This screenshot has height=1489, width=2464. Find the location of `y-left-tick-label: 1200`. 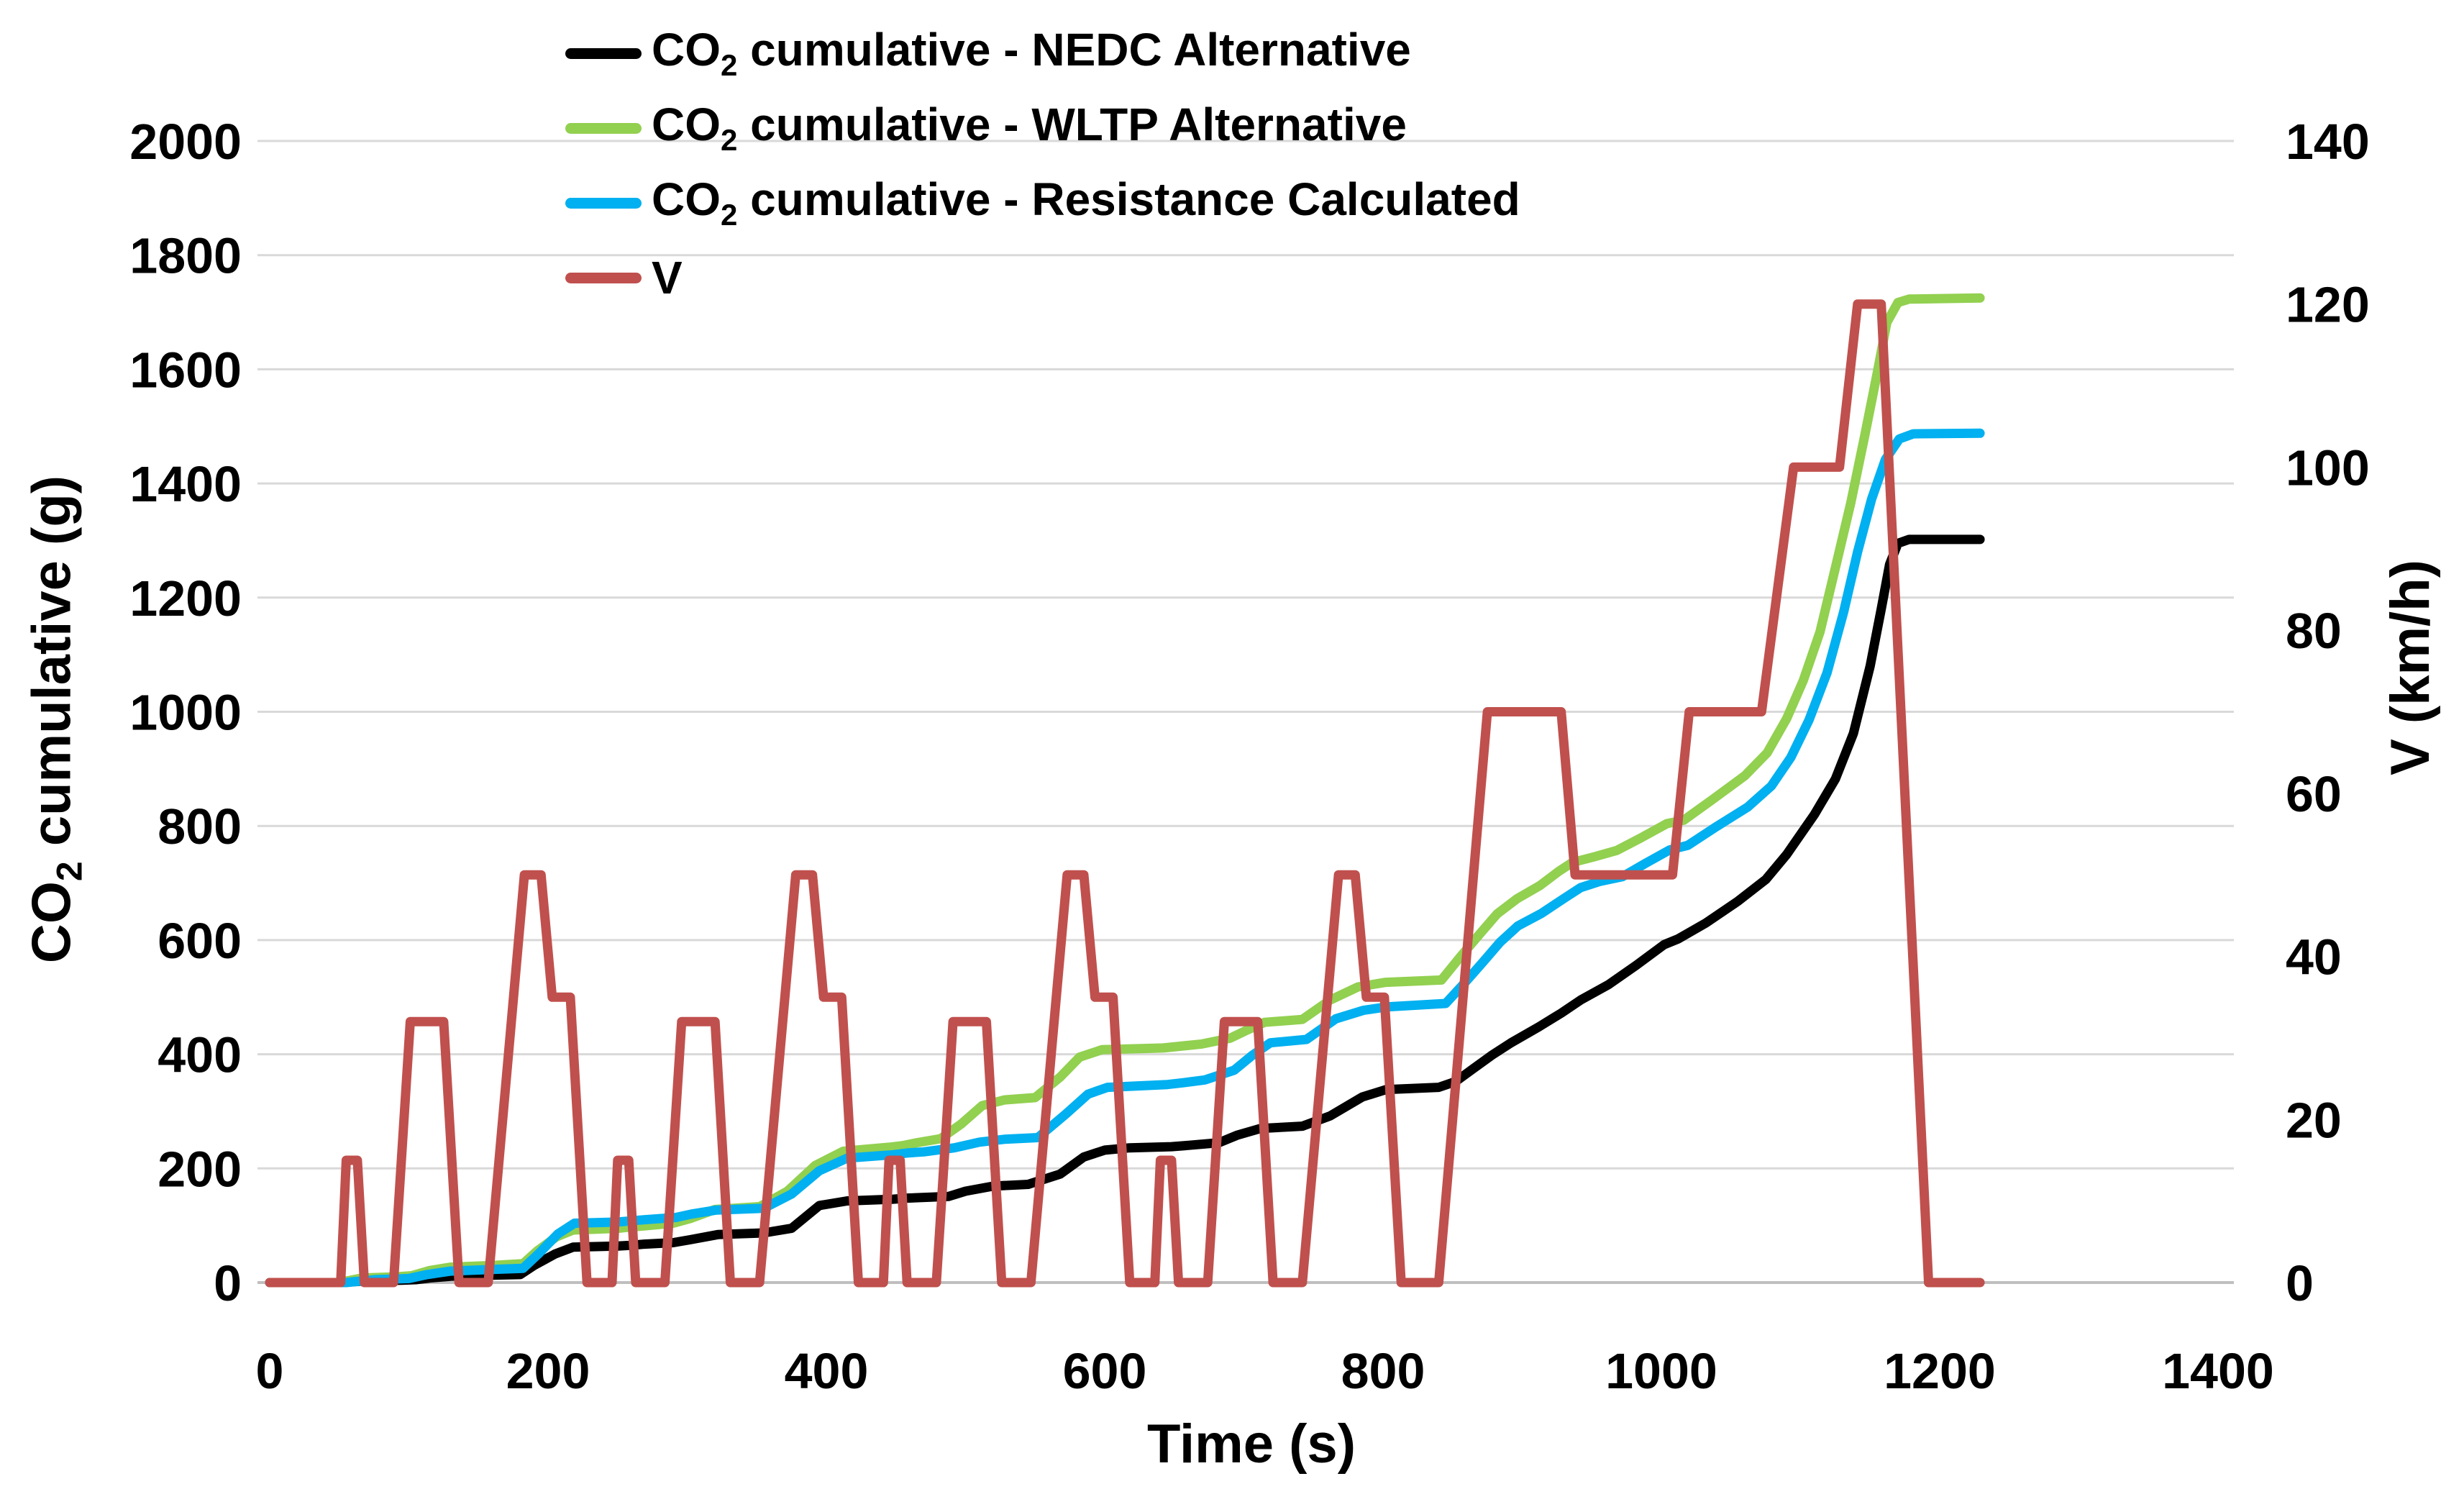

y-left-tick-label: 1200 is located at coordinates (185, 598).